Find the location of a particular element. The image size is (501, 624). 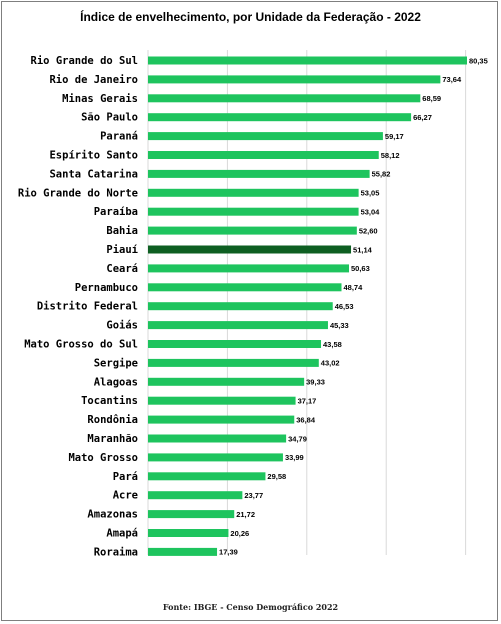

category-label: Paraná is located at coordinates (119, 137).